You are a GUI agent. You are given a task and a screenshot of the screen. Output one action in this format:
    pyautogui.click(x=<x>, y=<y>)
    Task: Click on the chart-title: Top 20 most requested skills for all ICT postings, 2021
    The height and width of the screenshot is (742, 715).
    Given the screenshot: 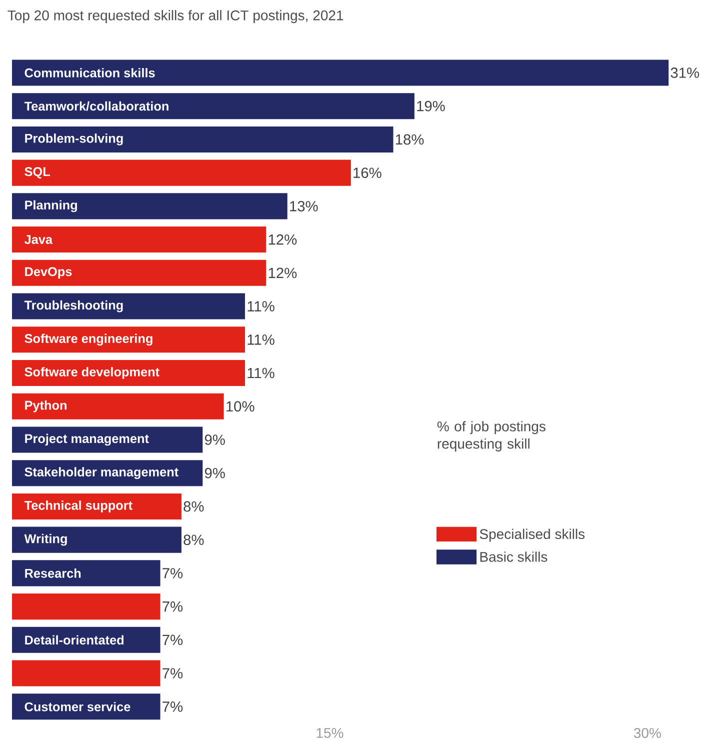 What is the action you would take?
    pyautogui.click(x=175, y=17)
    